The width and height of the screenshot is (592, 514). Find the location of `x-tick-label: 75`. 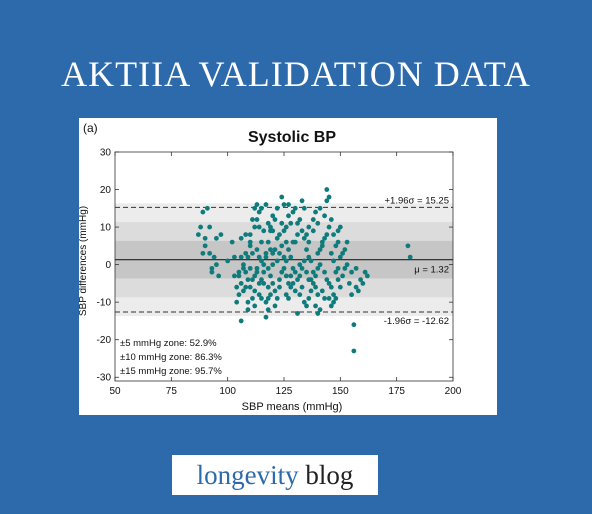

x-tick-label: 75 is located at coordinates (172, 391).